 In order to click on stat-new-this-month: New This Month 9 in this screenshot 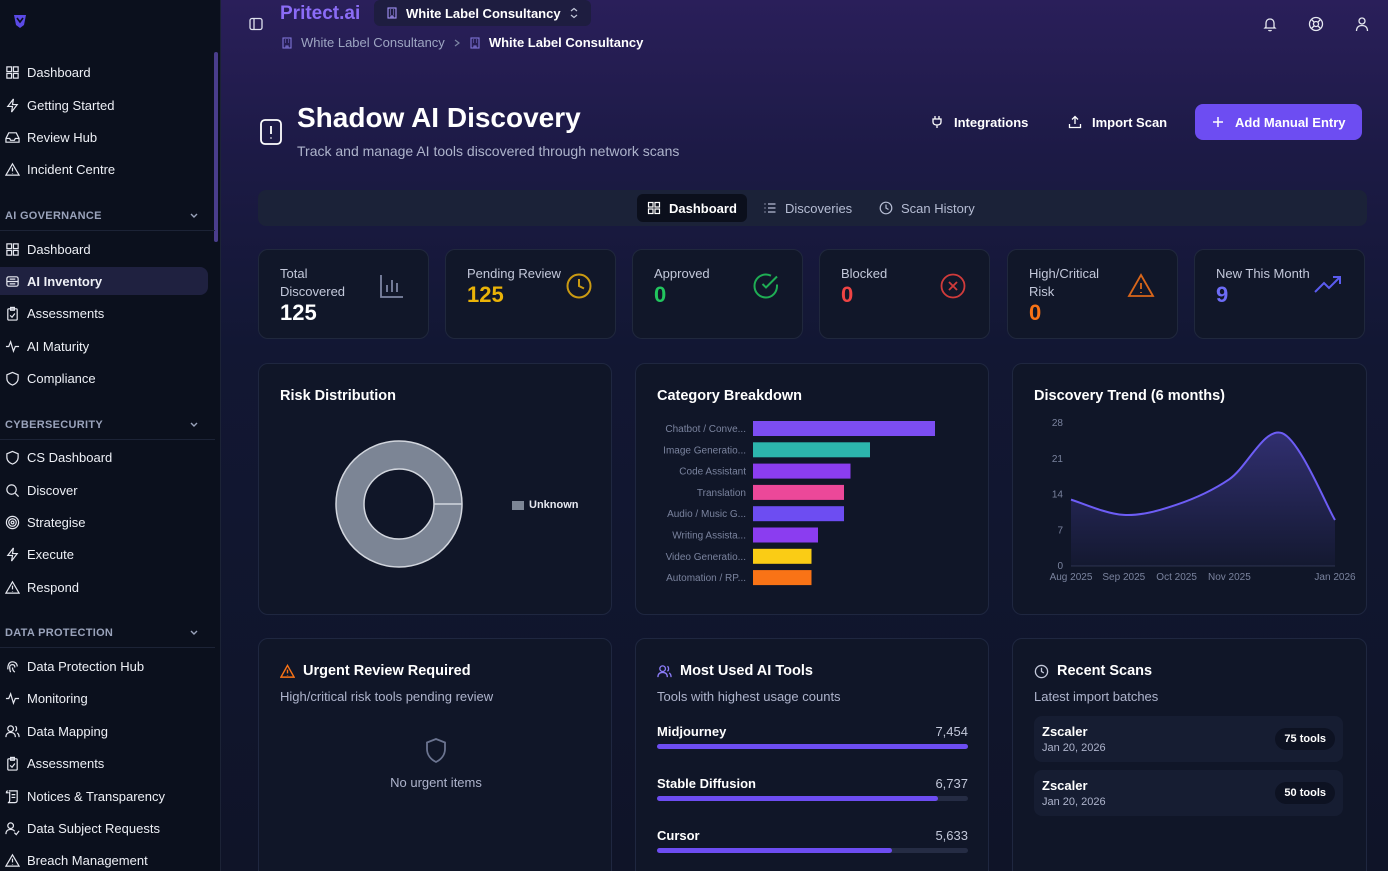, I will do `click(1279, 294)`.